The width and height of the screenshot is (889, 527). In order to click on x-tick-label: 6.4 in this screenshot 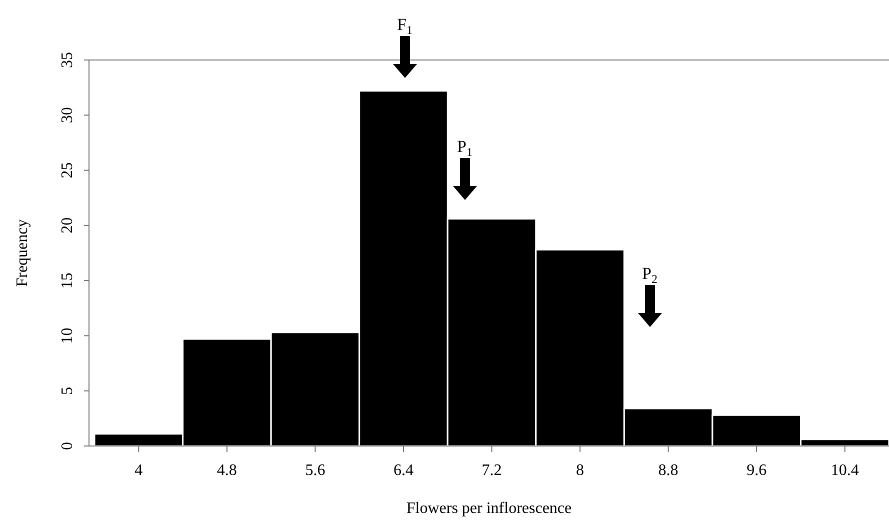, I will do `click(403, 470)`.